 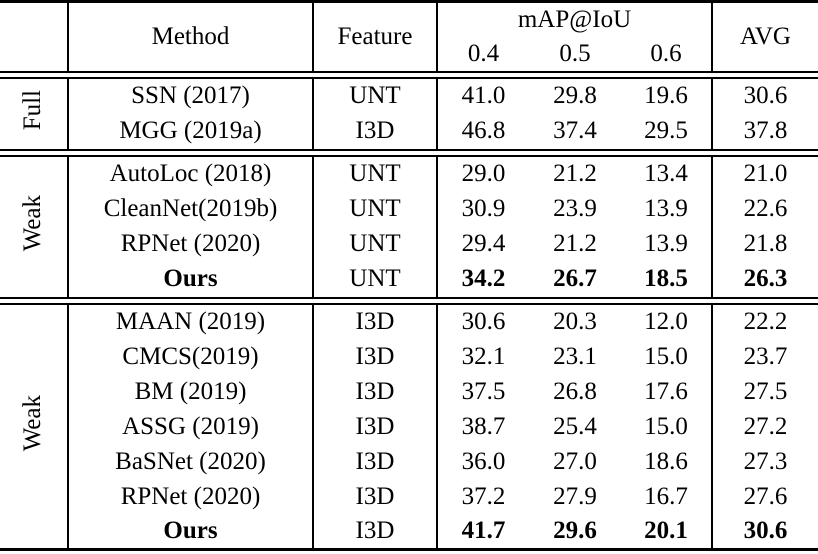 What do you see at coordinates (483, 461) in the screenshot?
I see `map-value-cell: 36.0` at bounding box center [483, 461].